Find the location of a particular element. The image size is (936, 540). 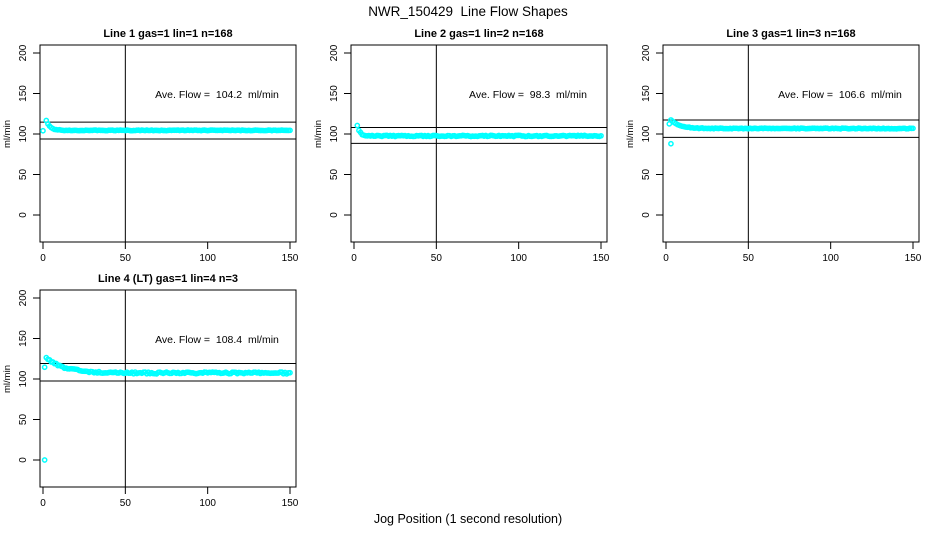

figure-x-axis-label: Jog Position (1 second resolution) is located at coordinates (468, 519).